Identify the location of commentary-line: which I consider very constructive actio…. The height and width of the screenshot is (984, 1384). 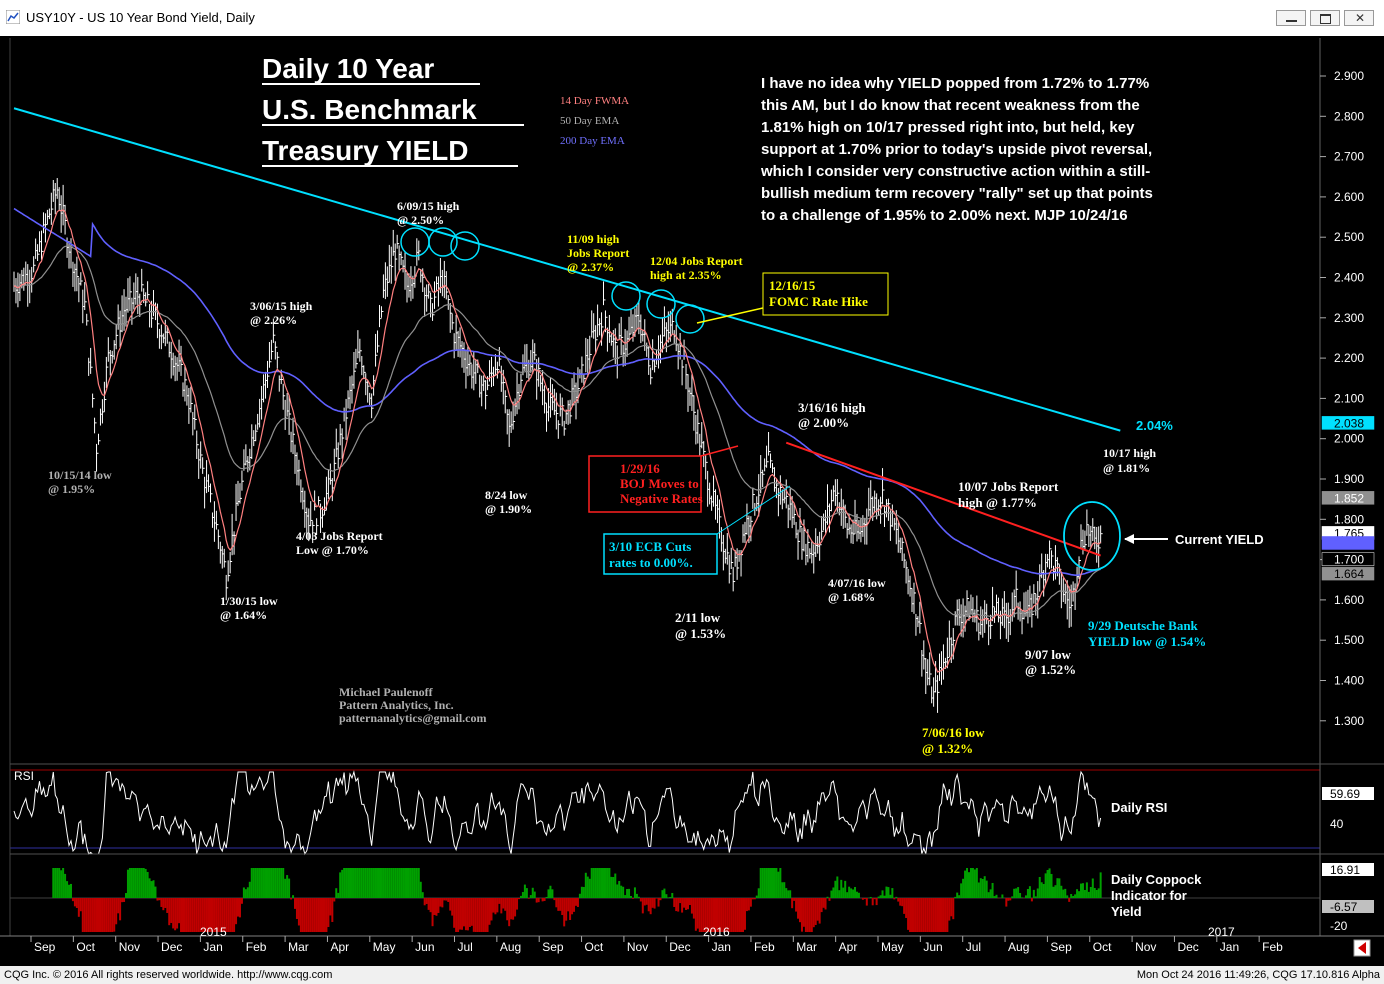
(955, 171).